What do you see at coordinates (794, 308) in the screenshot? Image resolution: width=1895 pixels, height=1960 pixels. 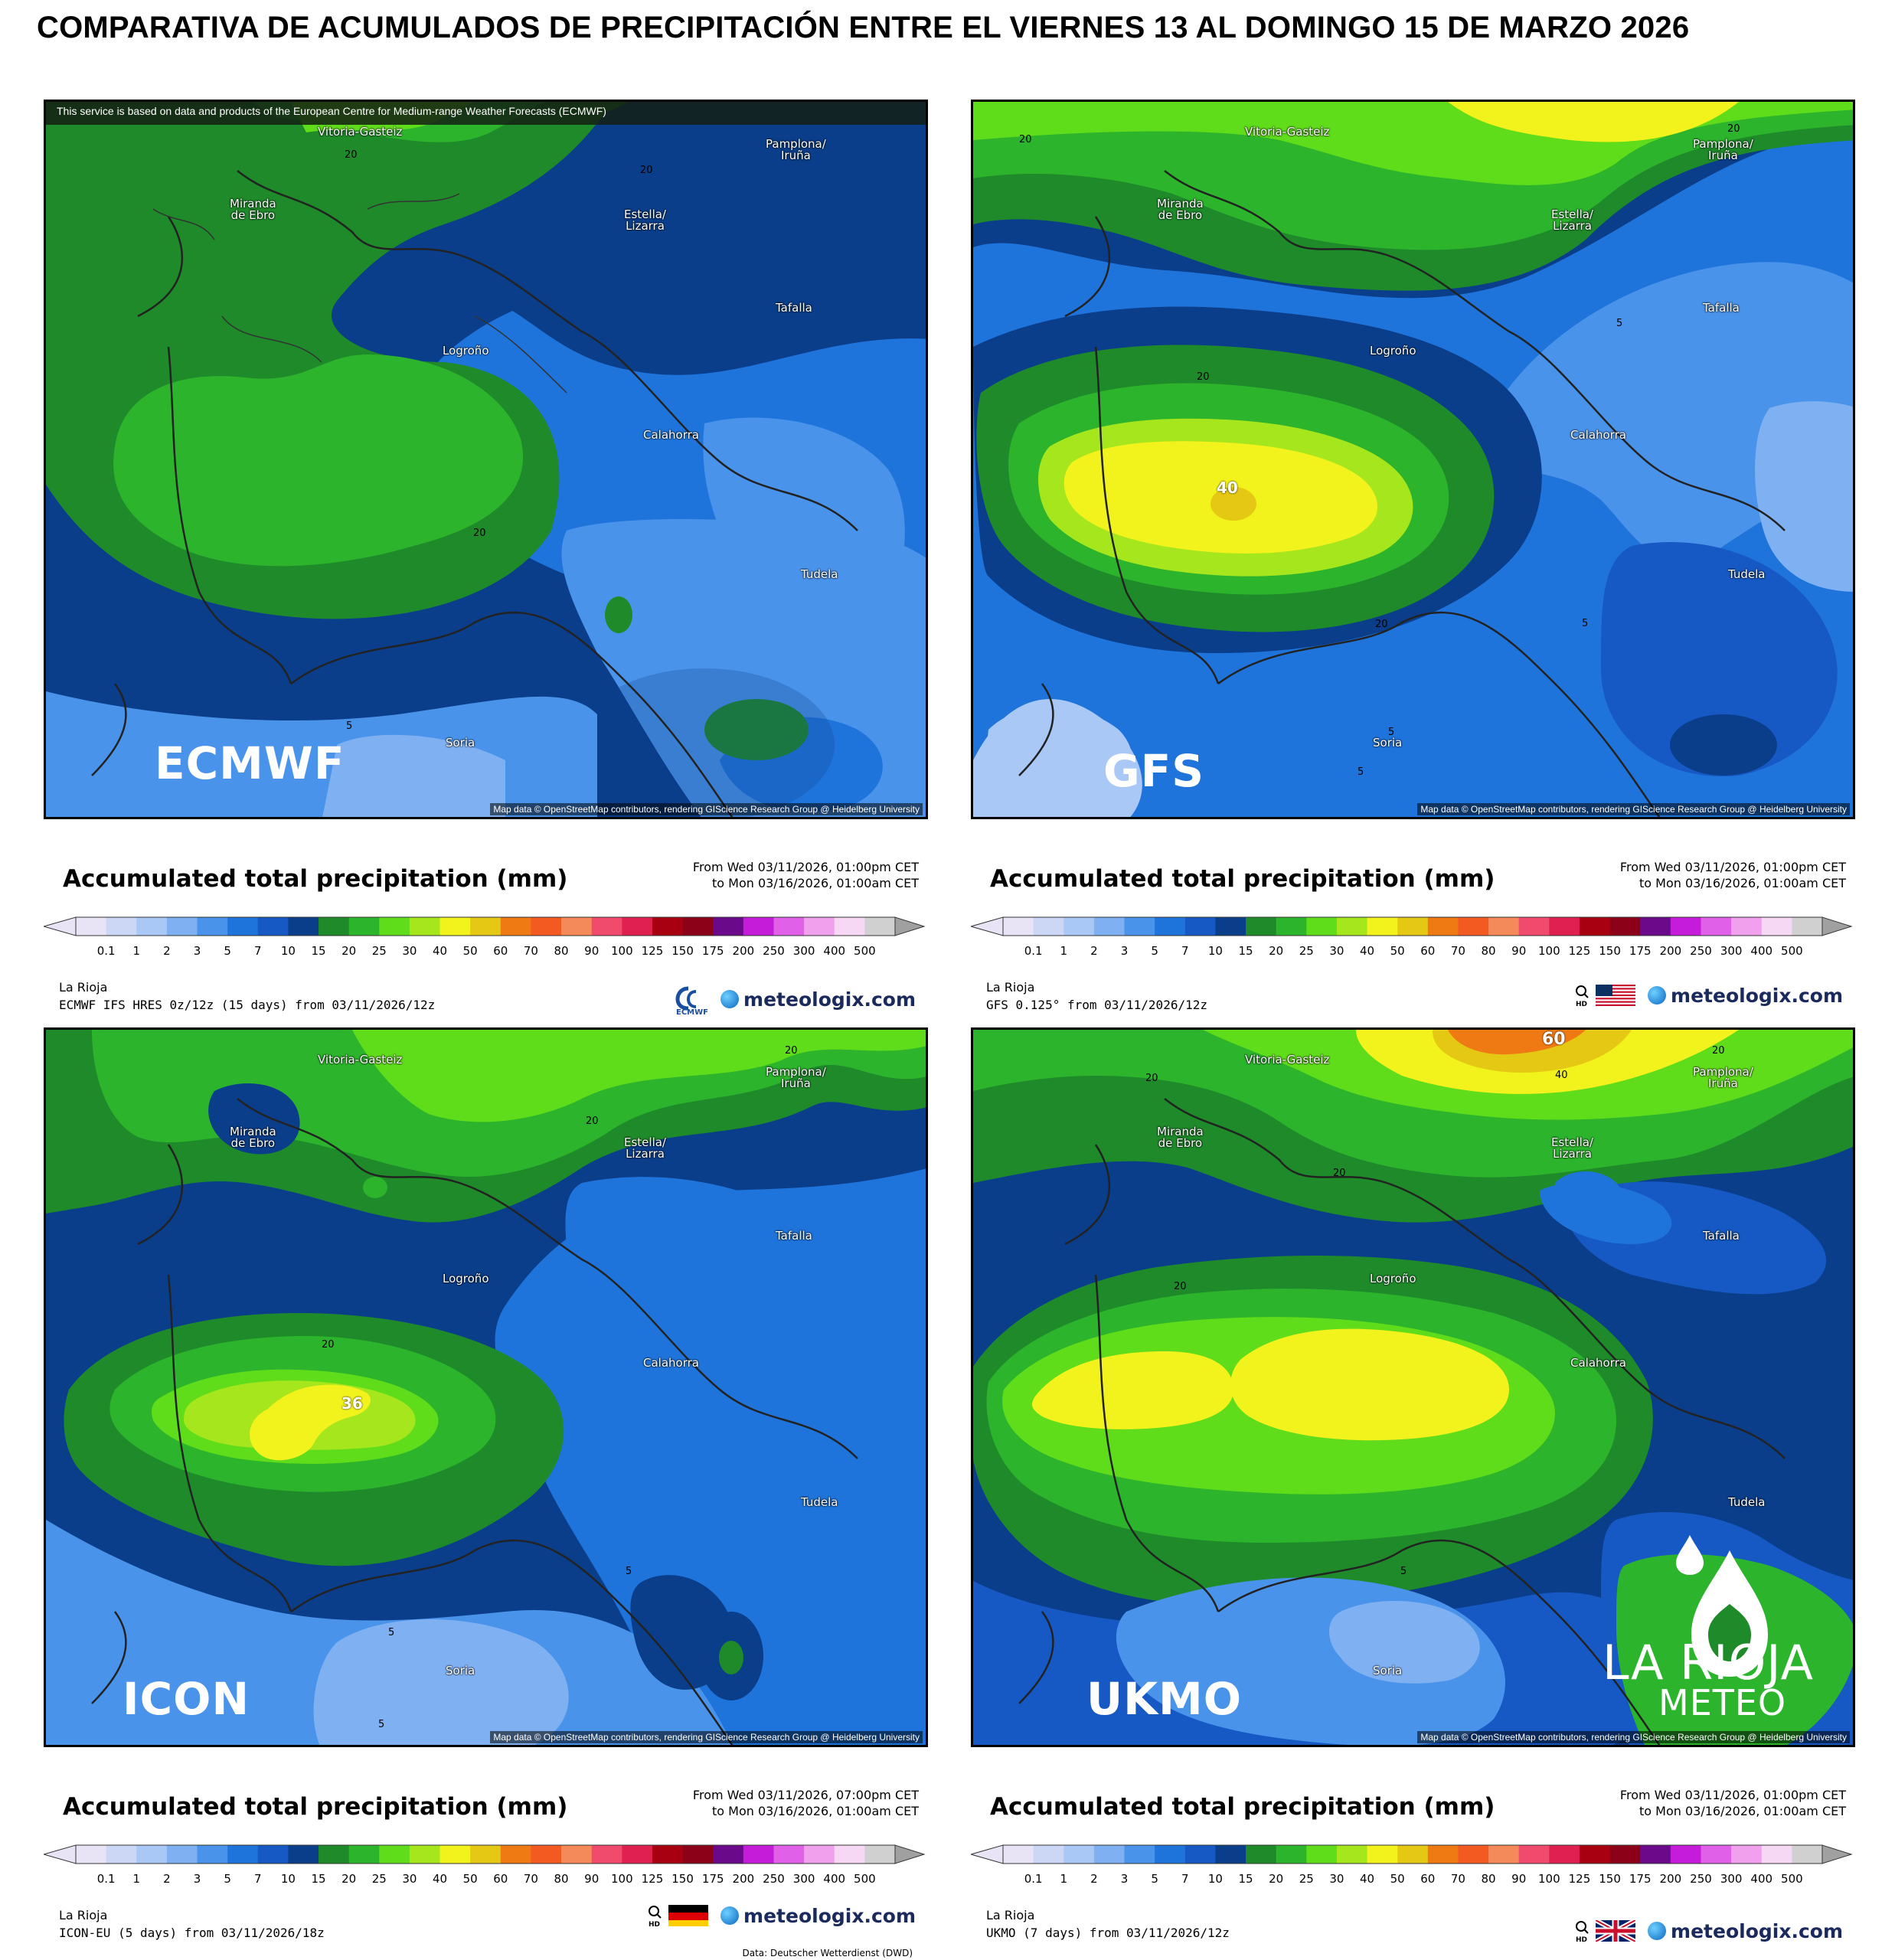 I see `city-label-tafalla: Tafalla` at bounding box center [794, 308].